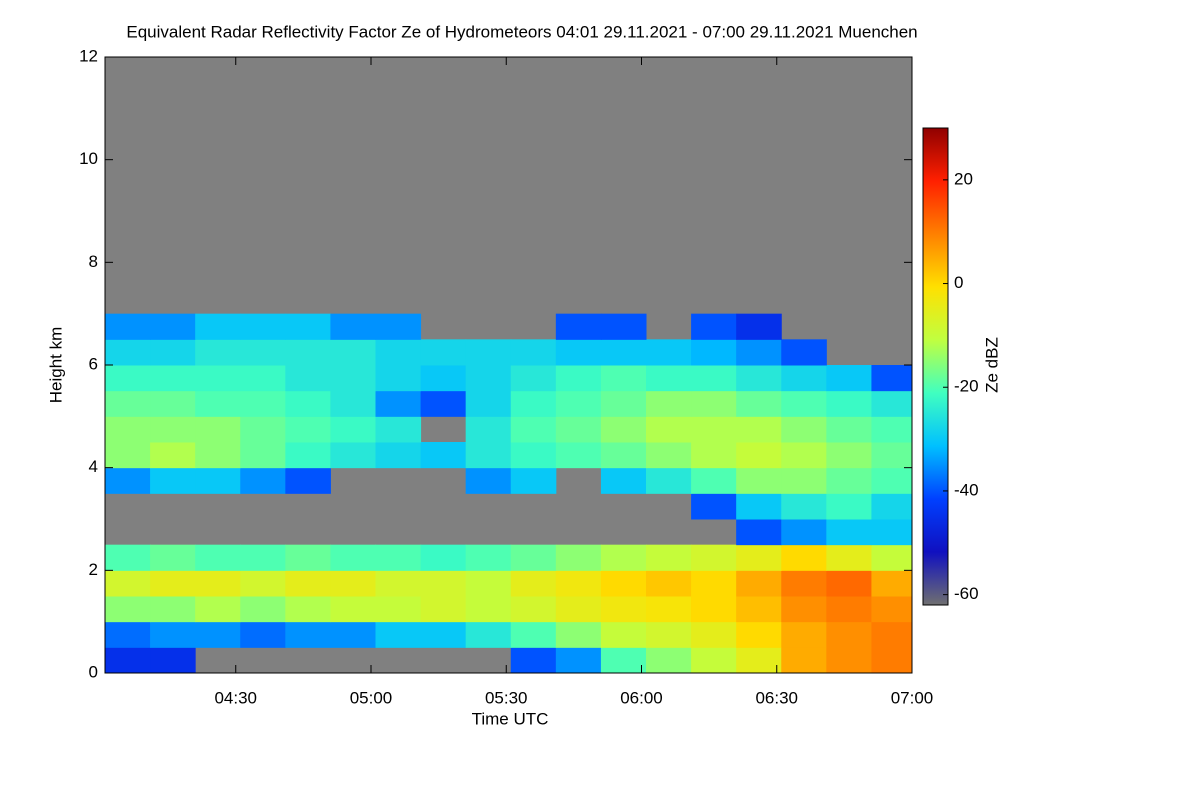 The image size is (1200, 800). What do you see at coordinates (93, 466) in the screenshot?
I see `y-tick-label: 4` at bounding box center [93, 466].